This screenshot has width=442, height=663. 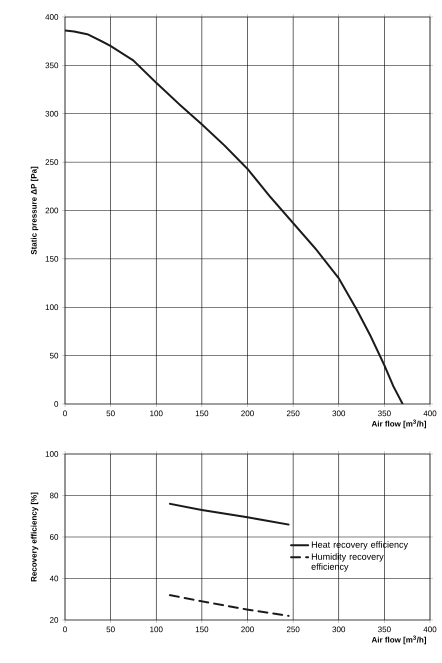 What do you see at coordinates (51, 113) in the screenshot?
I see `y-tick-label: 300` at bounding box center [51, 113].